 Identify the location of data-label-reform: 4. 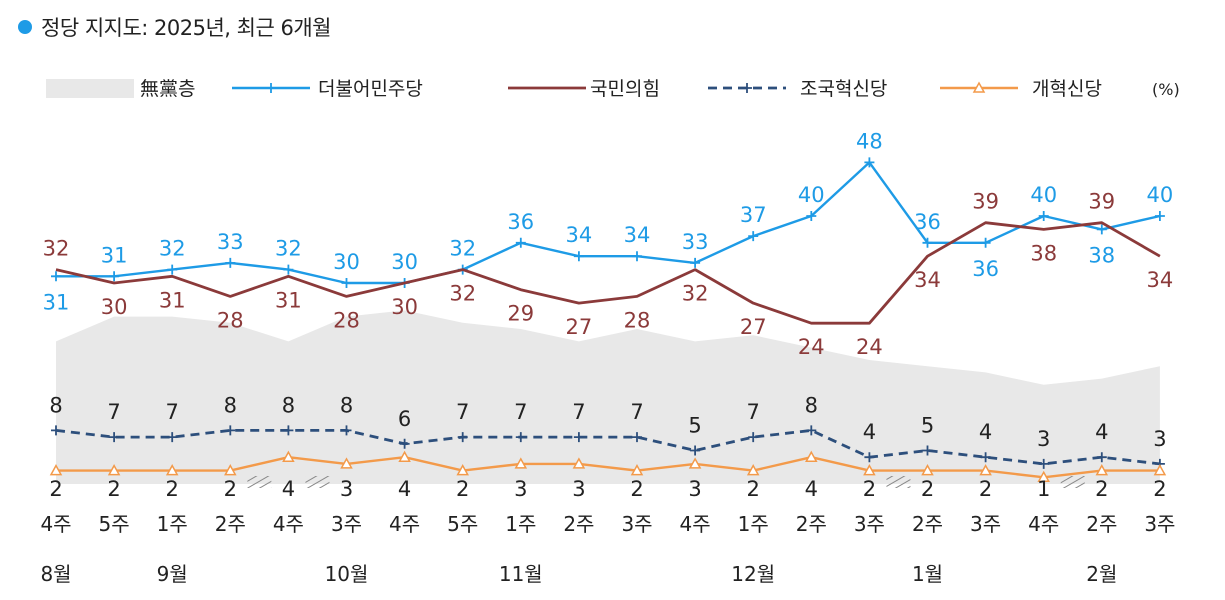
(811, 489).